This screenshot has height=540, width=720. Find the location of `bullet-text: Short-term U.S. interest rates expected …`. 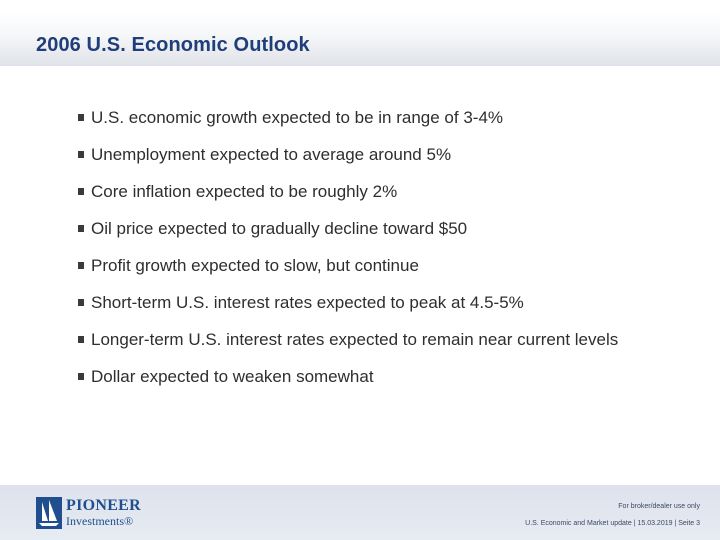

bullet-text: Short-term U.S. interest rates expected … is located at coordinates (307, 302).